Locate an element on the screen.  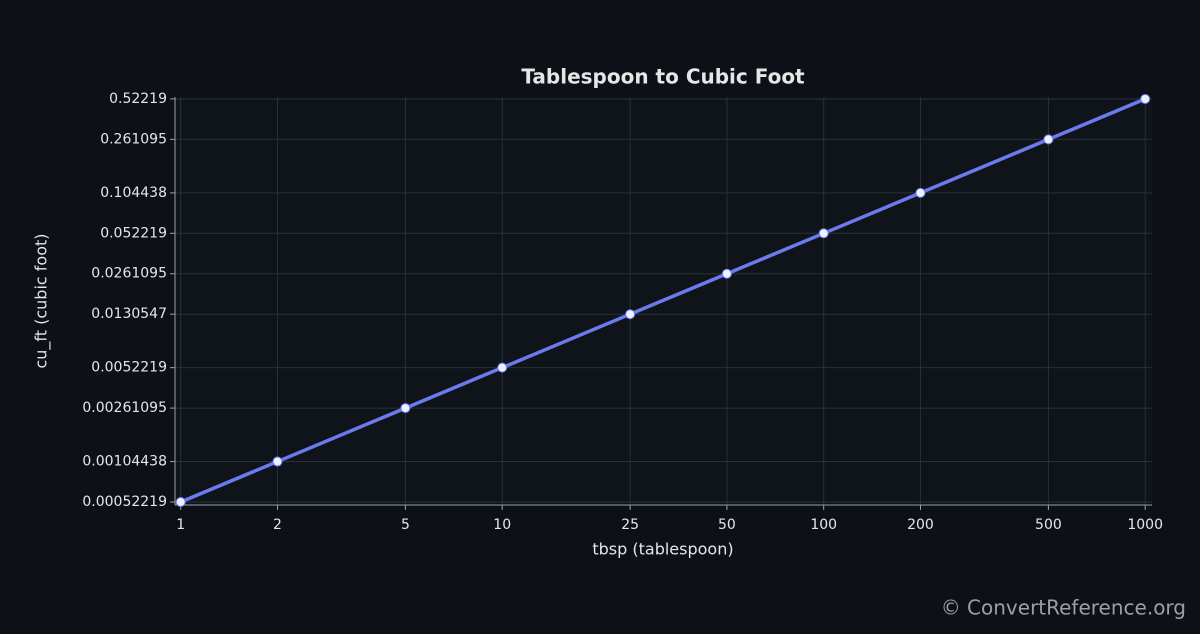
y-tick-label: 0.261095 is located at coordinates (133, 139).